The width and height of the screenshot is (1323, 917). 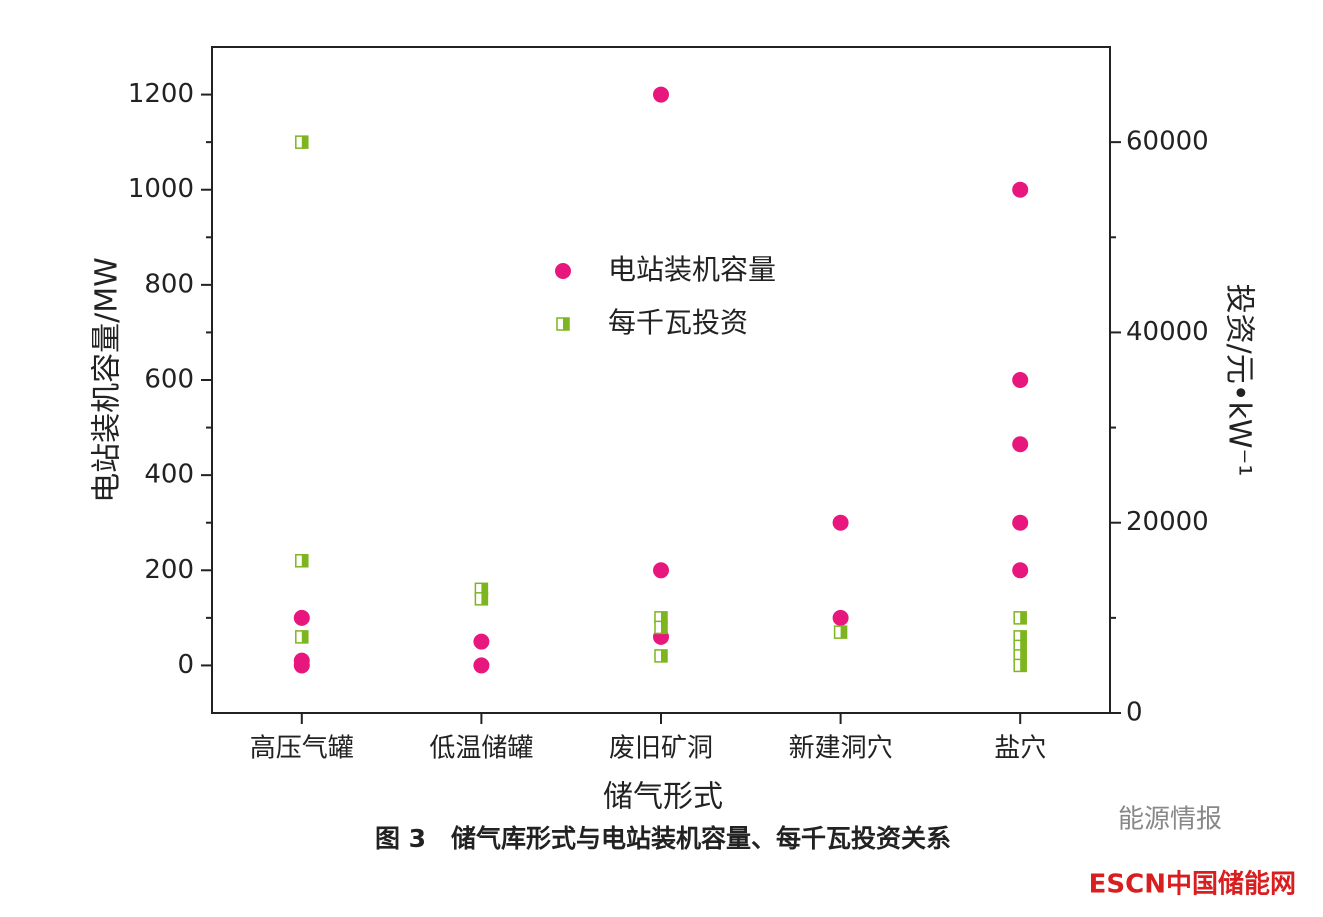 What do you see at coordinates (161, 94) in the screenshot?
I see `y-tick-label: 1200` at bounding box center [161, 94].